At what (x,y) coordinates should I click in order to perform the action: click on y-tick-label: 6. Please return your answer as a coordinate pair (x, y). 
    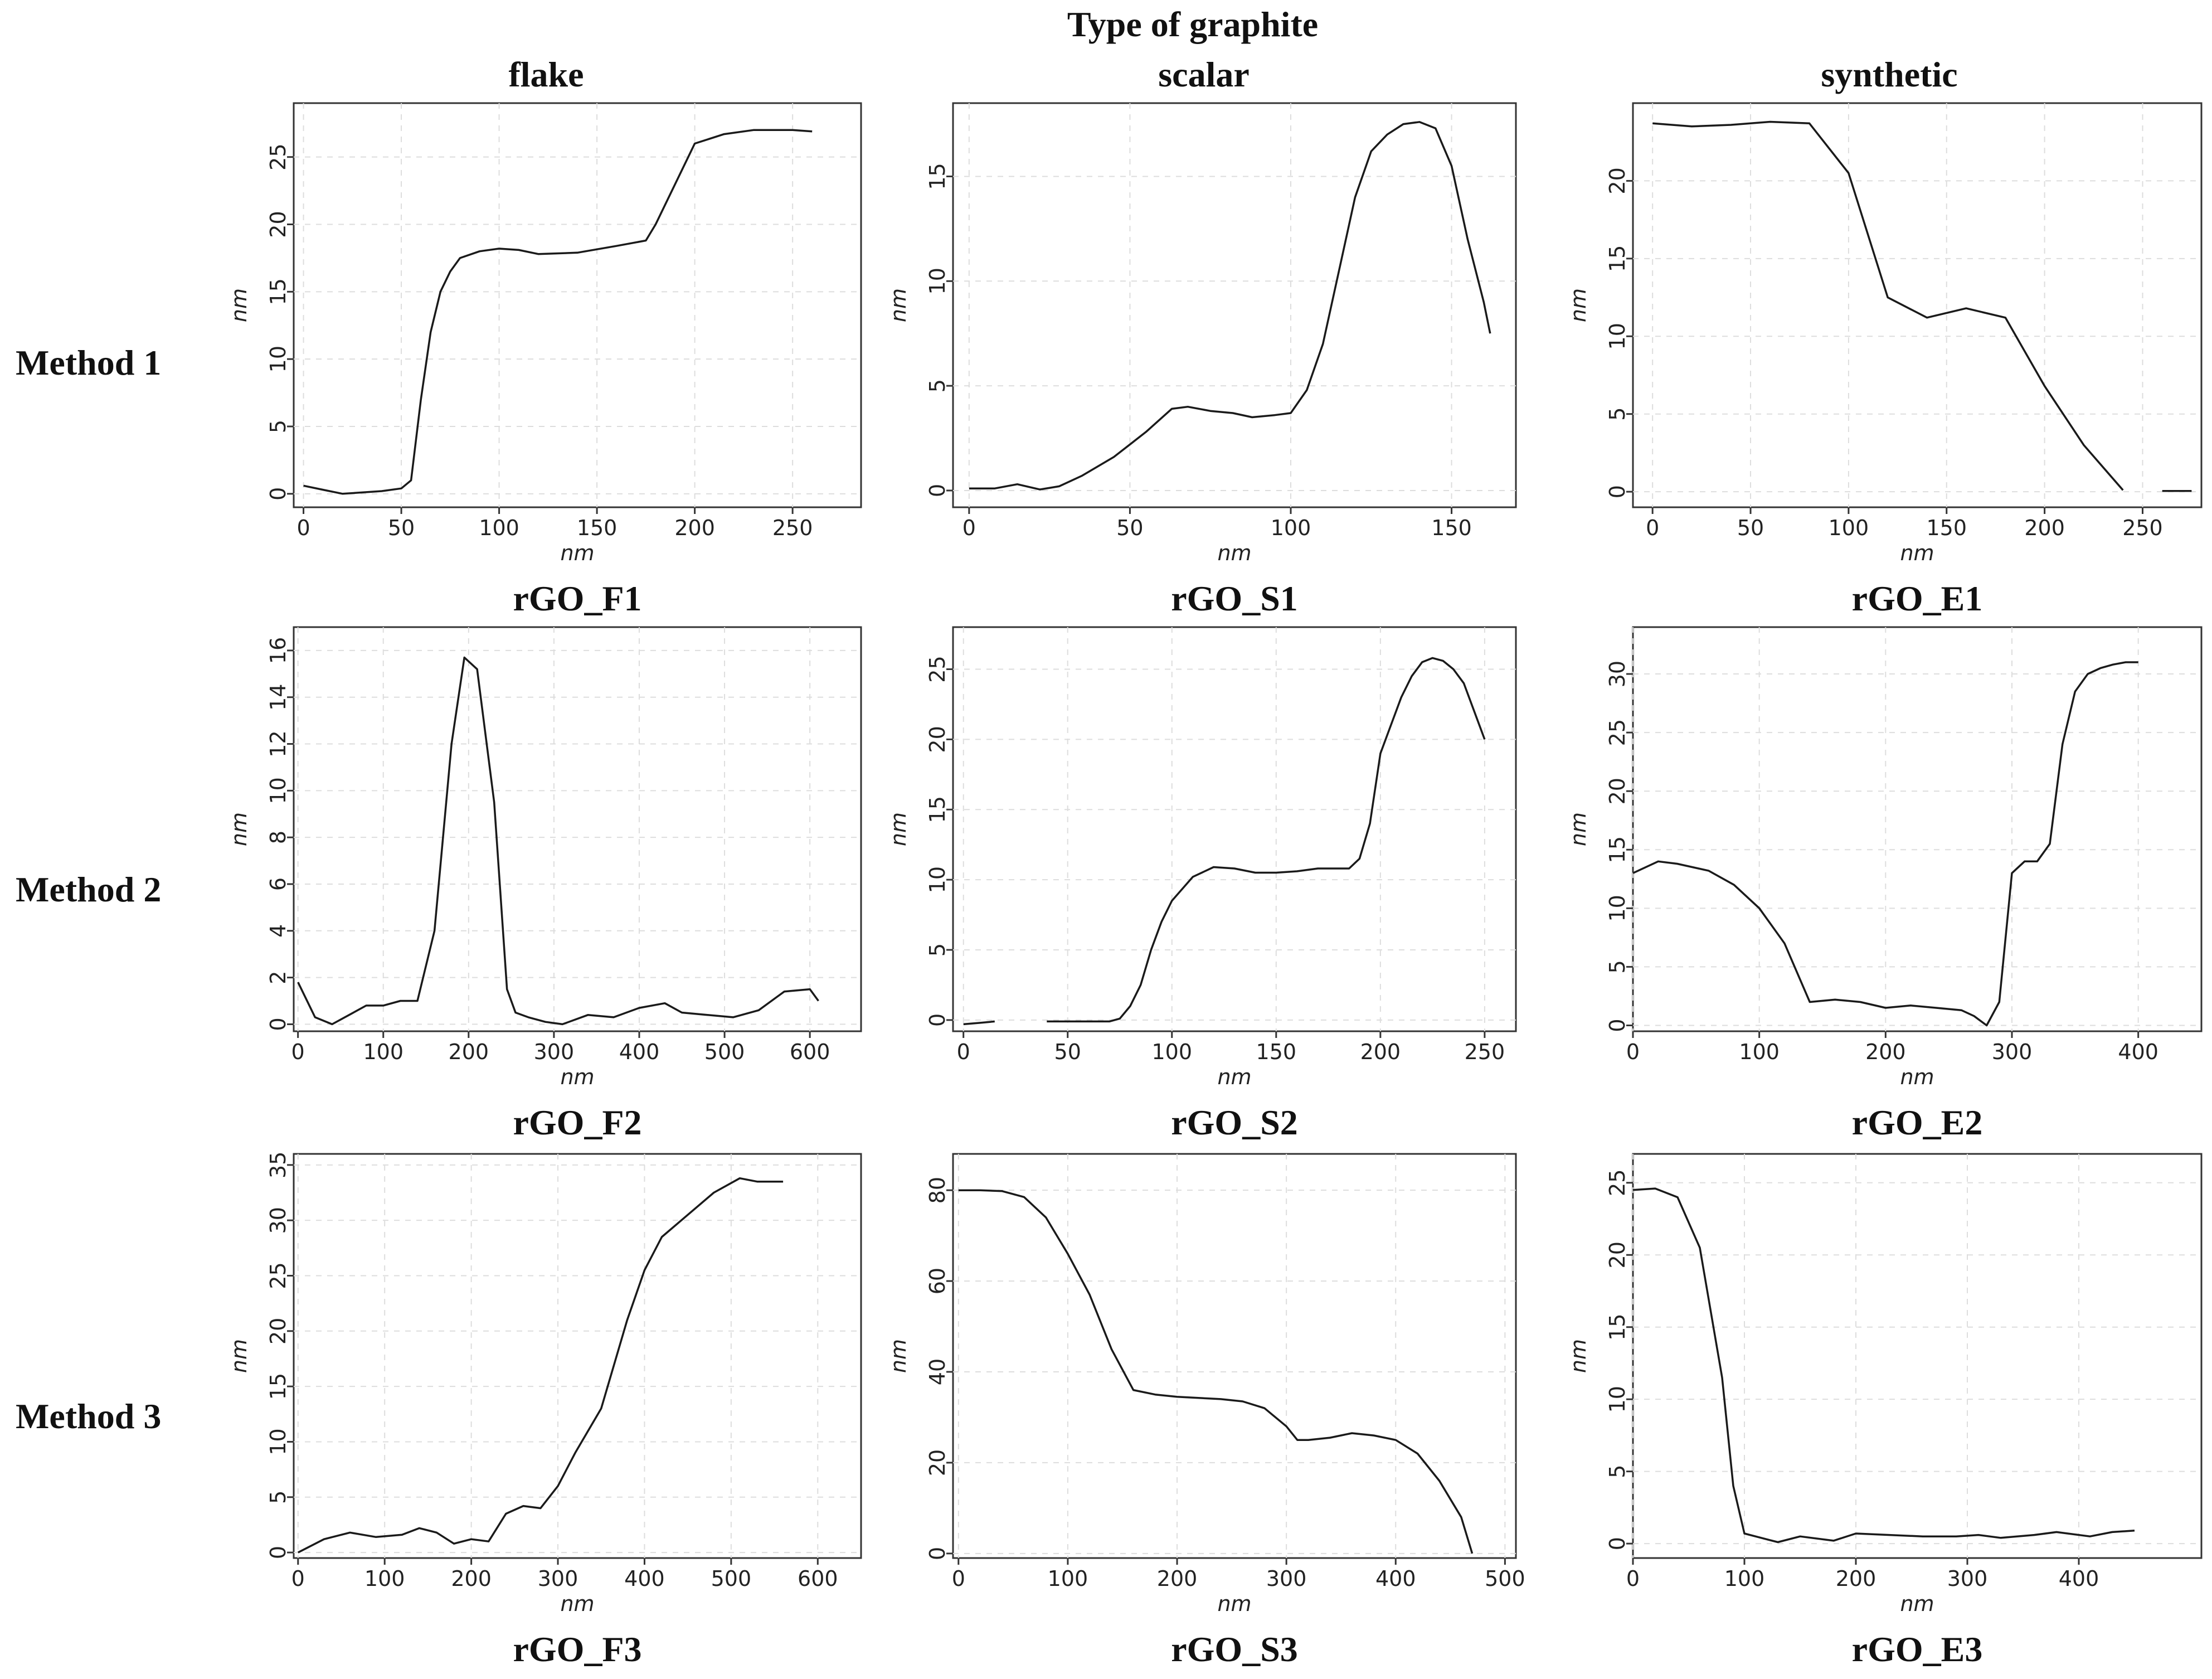
    Looking at the image, I should click on (278, 884).